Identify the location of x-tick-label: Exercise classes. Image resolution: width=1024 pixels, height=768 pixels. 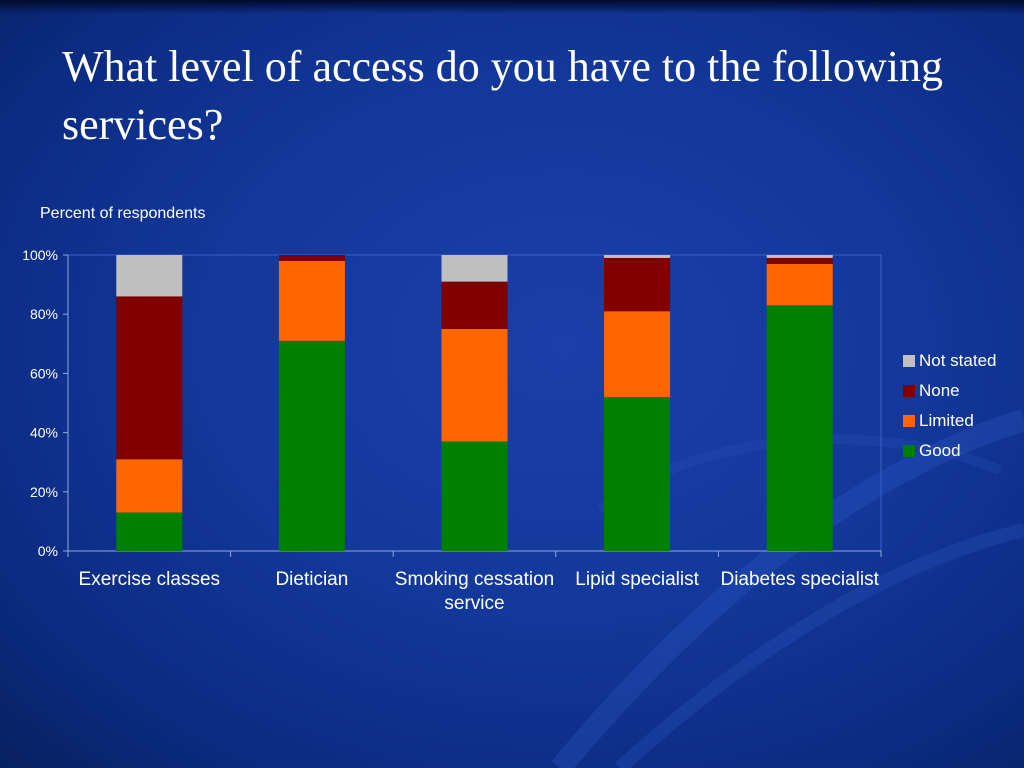
(149, 579).